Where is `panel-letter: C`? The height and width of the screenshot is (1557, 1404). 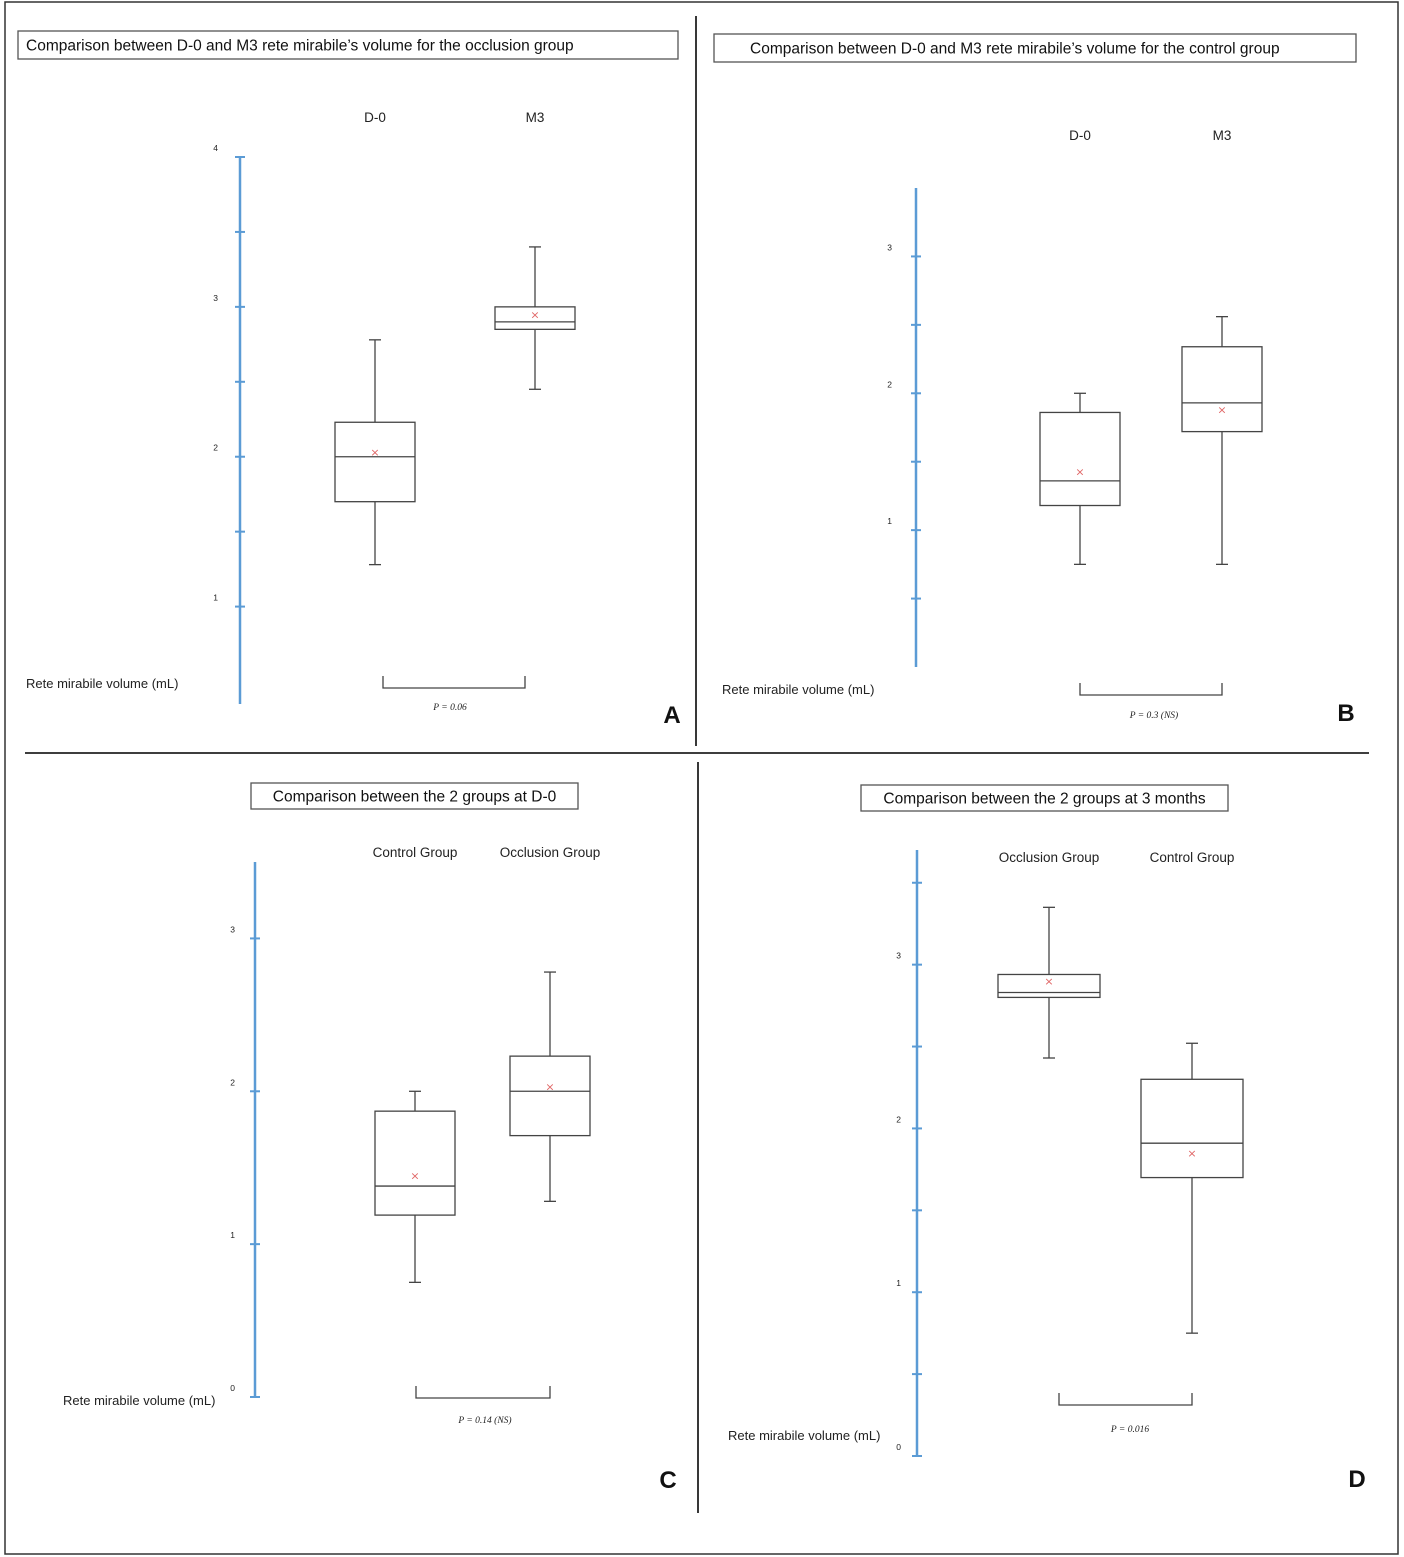
panel-letter: C is located at coordinates (667, 1480).